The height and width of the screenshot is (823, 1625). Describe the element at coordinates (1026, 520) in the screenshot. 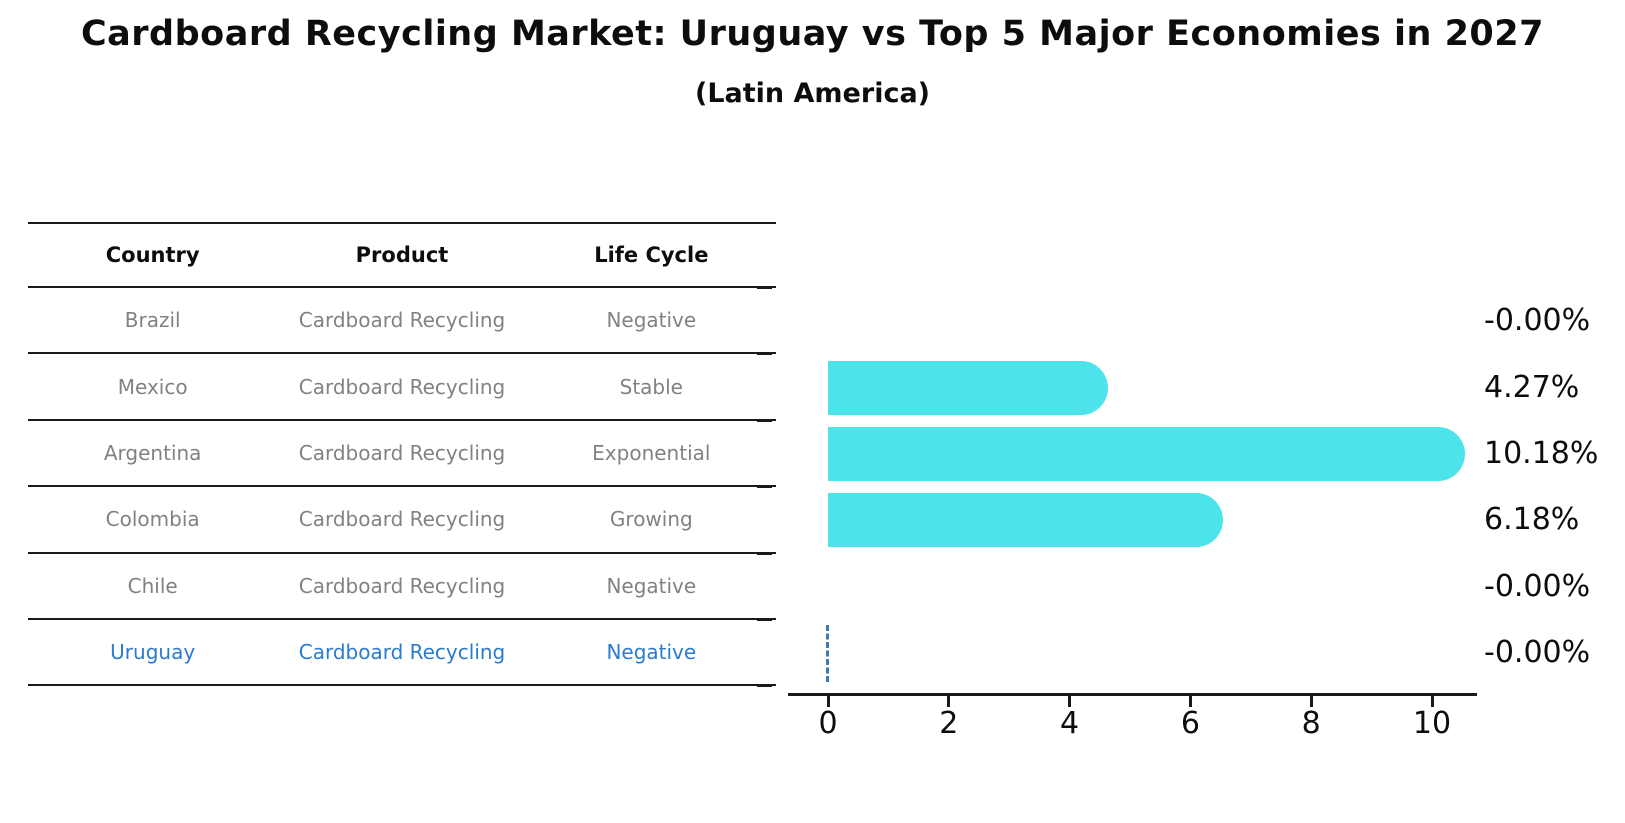

I see `bar-colombia` at that location.